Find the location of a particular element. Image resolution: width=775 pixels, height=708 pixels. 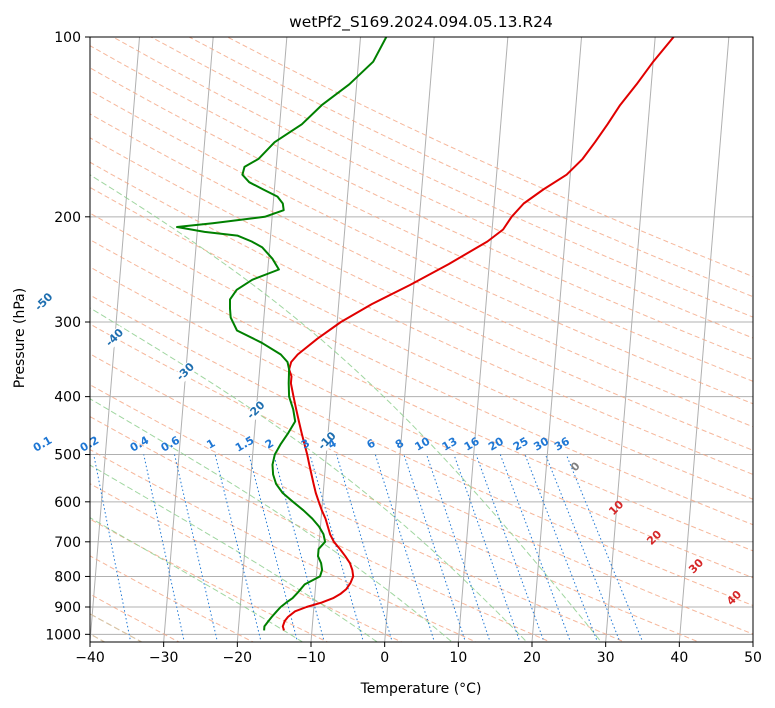

x-tick-label: −30 is located at coordinates (164, 658).